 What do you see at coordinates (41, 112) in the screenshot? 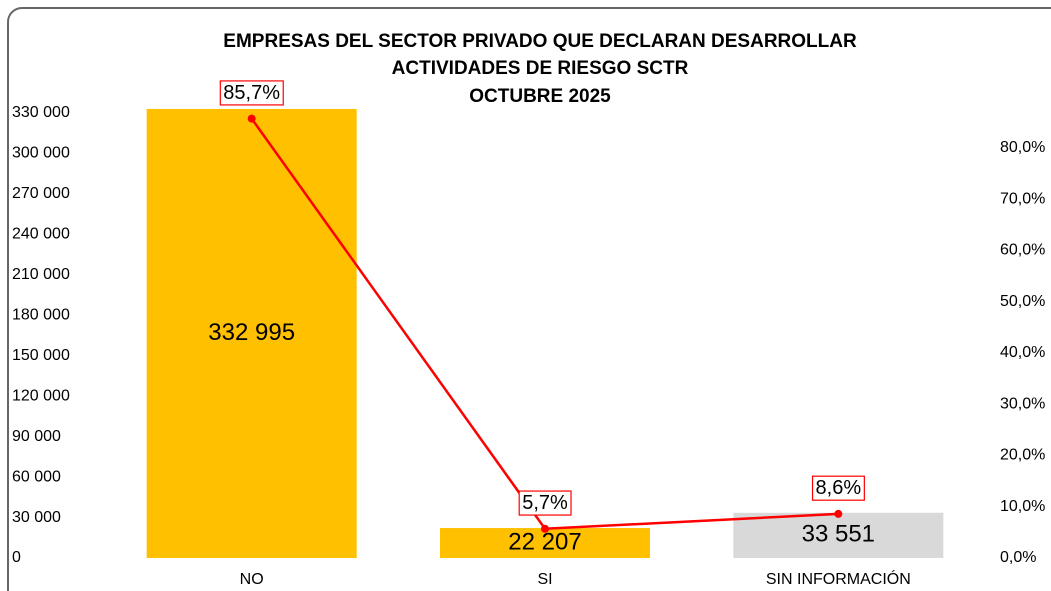
I see `y-tick-label: 330 000` at bounding box center [41, 112].